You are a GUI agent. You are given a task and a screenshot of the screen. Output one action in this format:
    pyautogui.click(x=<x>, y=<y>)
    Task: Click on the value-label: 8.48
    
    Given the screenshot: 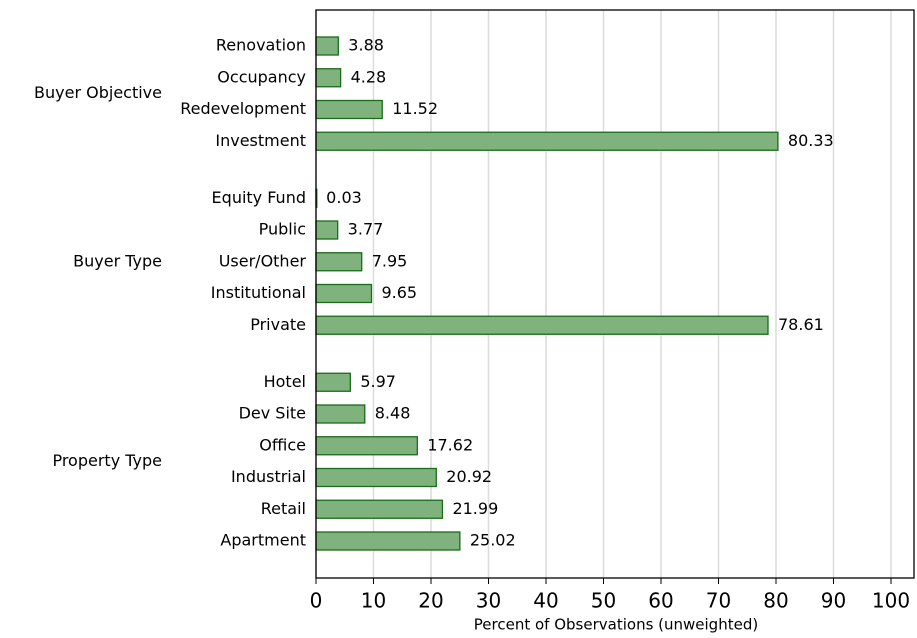 What is the action you would take?
    pyautogui.click(x=393, y=413)
    